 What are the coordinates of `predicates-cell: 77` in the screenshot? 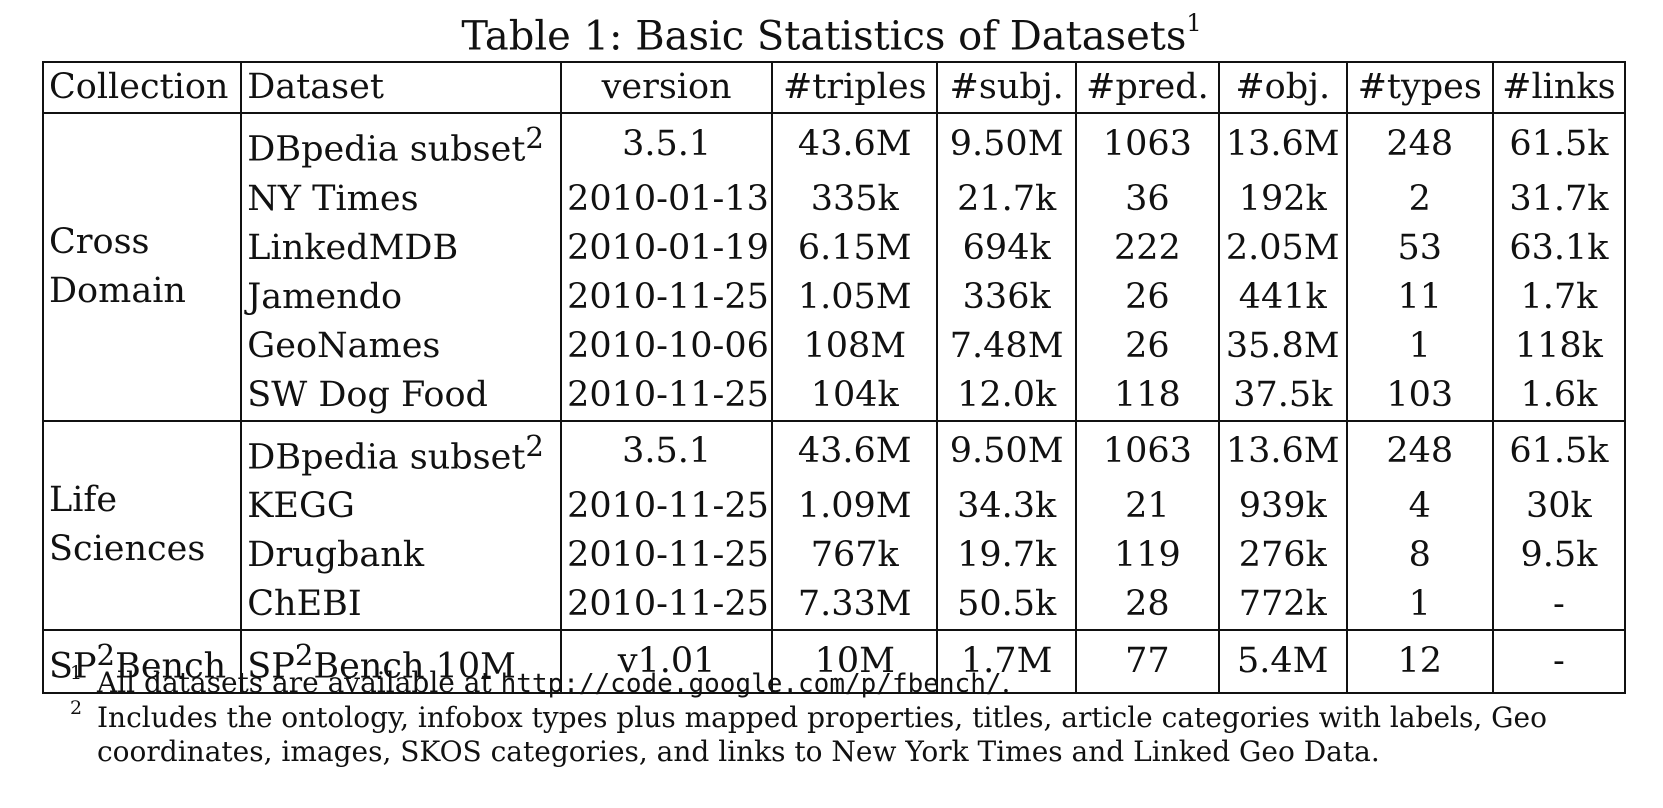 It's located at (1147, 661).